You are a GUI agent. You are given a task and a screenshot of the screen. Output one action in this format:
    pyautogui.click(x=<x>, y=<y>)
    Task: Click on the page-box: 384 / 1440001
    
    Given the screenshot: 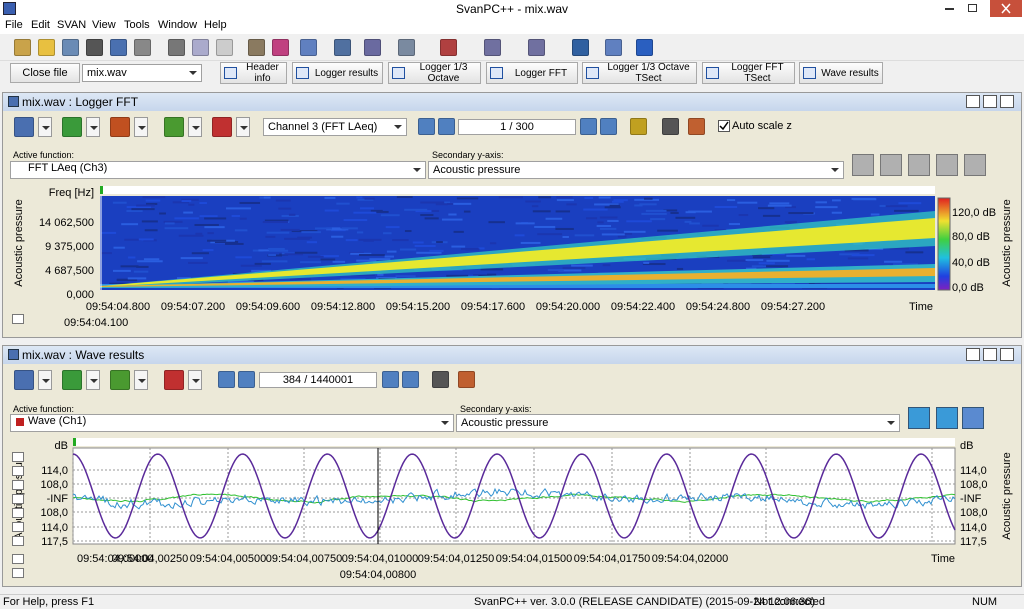 What is the action you would take?
    pyautogui.click(x=318, y=380)
    